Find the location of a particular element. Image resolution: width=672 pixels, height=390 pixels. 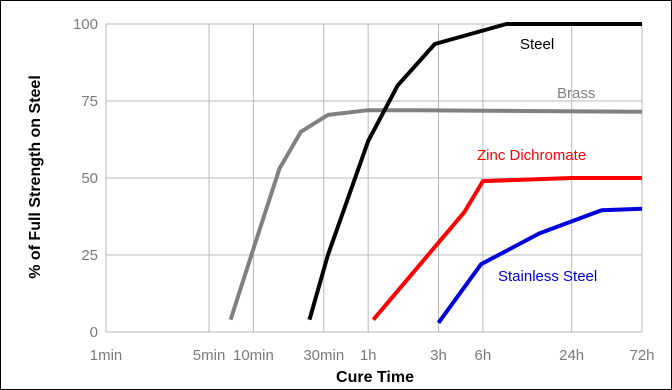

series-label-zinc-dichromate: Zinc Dichromate is located at coordinates (531, 155).